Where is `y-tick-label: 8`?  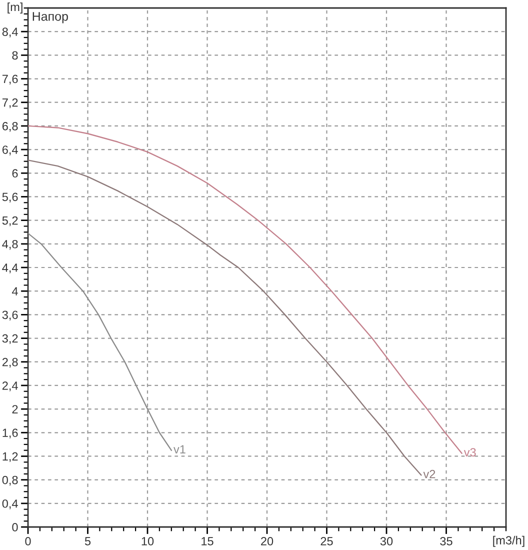 y-tick-label: 8 is located at coordinates (15, 55).